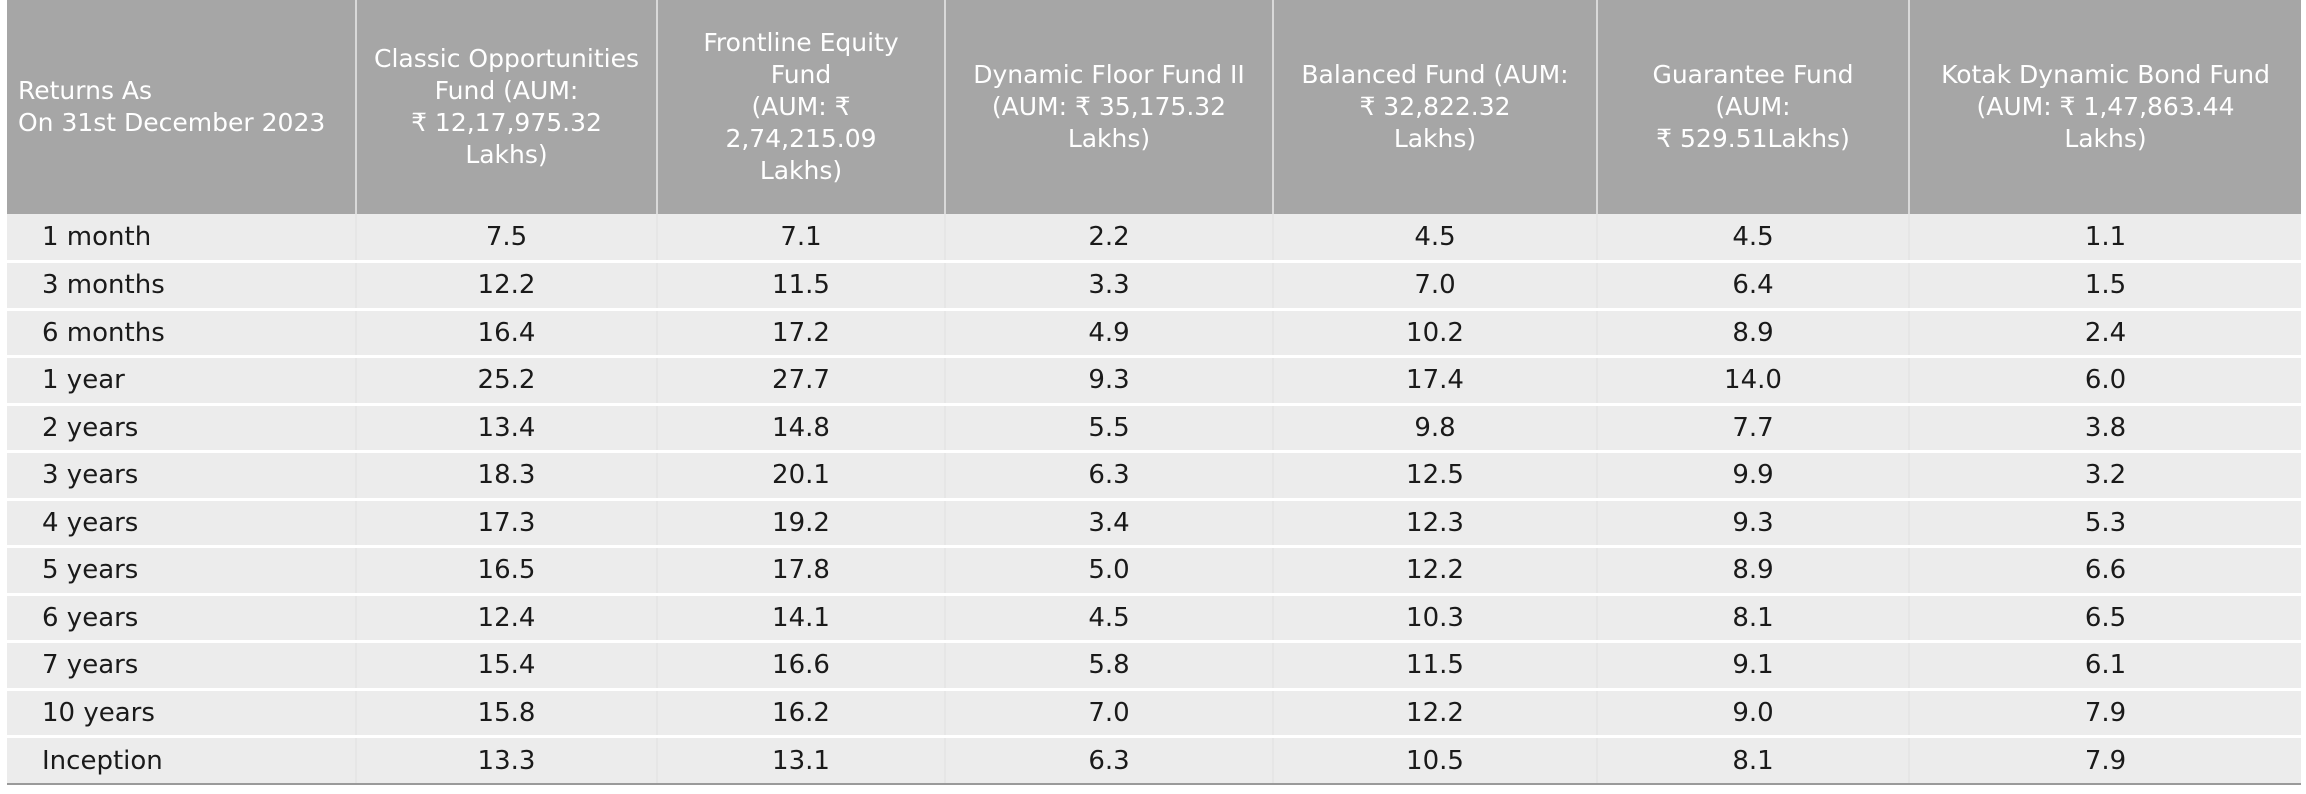 Image resolution: width=2306 pixels, height=794 pixels. What do you see at coordinates (1753, 90) in the screenshot?
I see `header-line: Guarantee Fund (AUM:` at bounding box center [1753, 90].